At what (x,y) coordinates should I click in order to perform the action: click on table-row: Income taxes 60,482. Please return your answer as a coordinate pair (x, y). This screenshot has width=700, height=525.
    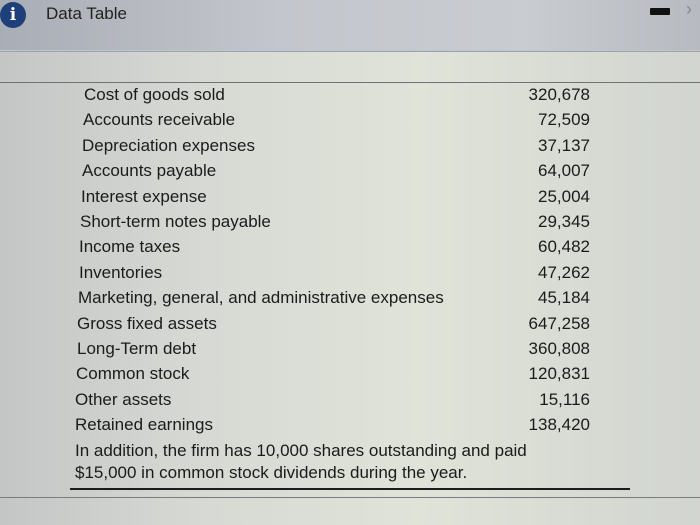
    Looking at the image, I should click on (340, 248).